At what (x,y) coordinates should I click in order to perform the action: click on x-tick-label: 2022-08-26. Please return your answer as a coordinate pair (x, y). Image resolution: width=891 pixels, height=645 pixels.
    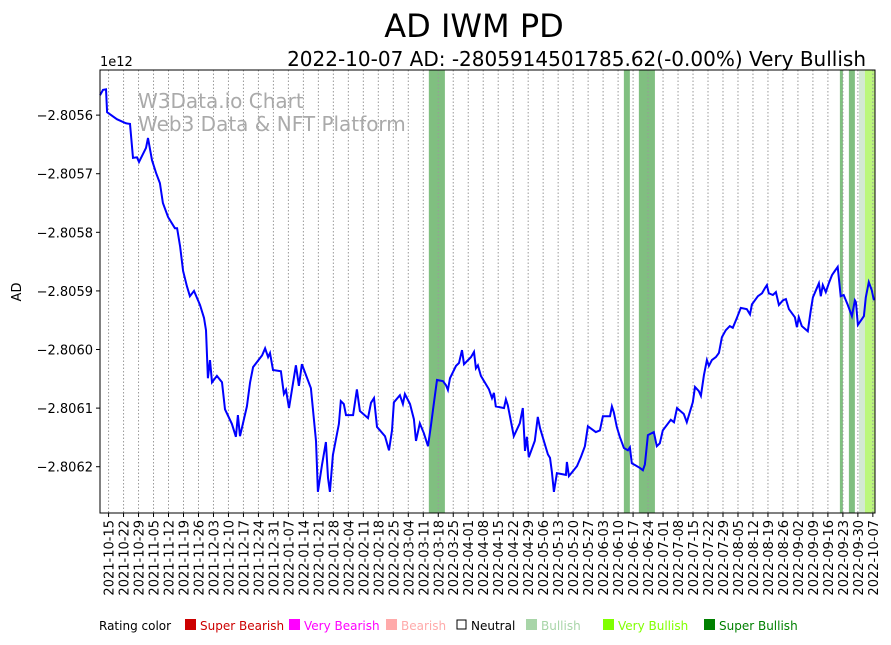
    Looking at the image, I should click on (784, 558).